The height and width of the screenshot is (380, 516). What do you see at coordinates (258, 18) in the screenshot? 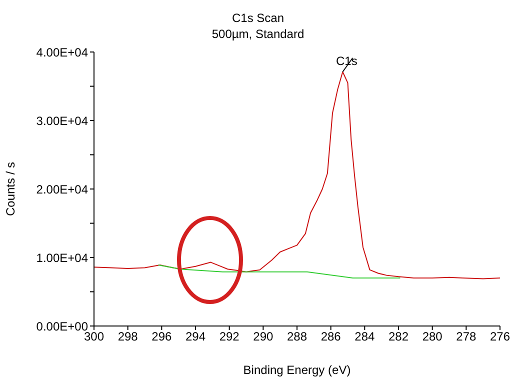
I see `chart-title: C1s Scan` at bounding box center [258, 18].